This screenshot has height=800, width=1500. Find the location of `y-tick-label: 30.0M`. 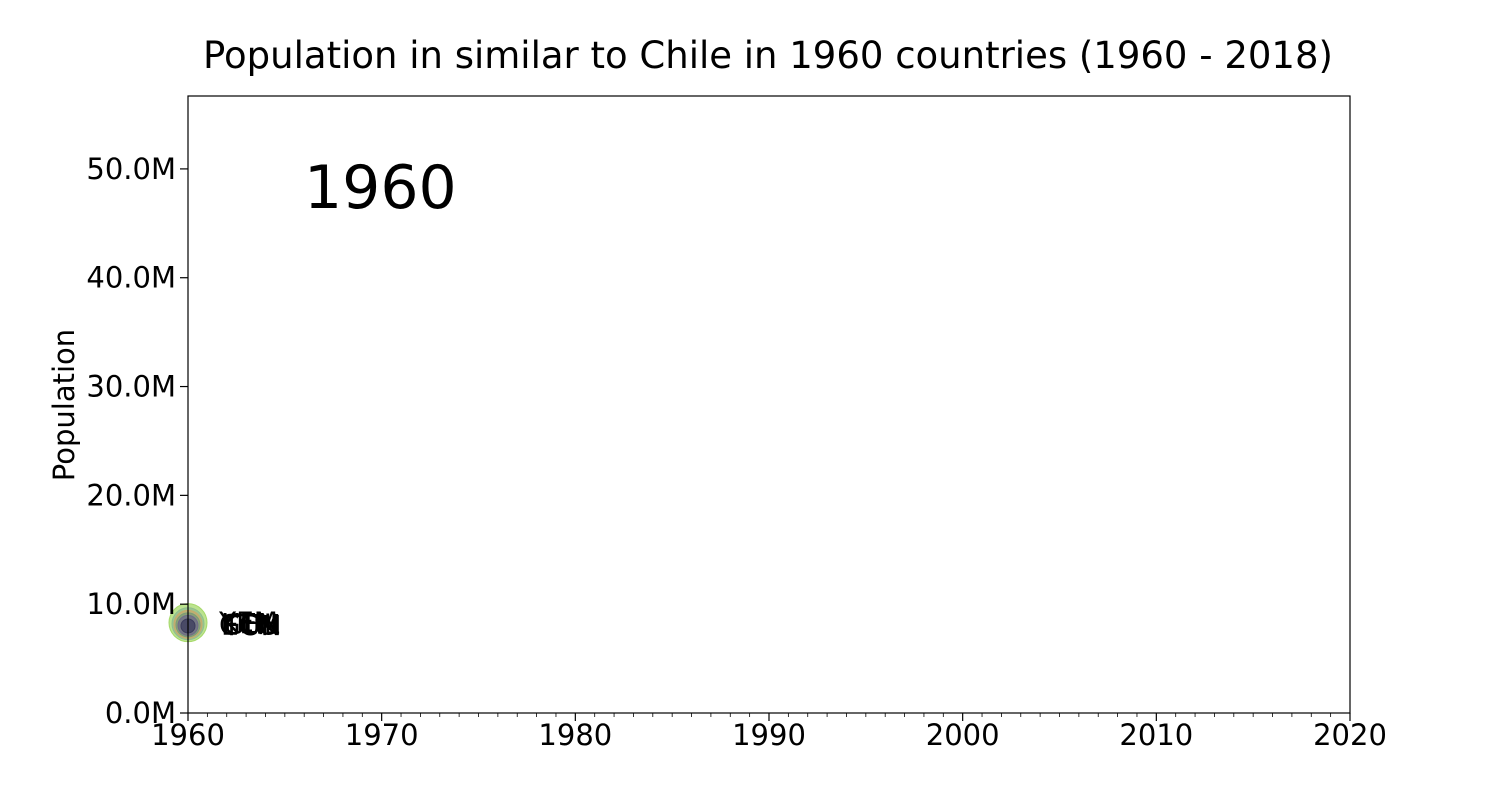

y-tick-label: 30.0M is located at coordinates (131, 387).